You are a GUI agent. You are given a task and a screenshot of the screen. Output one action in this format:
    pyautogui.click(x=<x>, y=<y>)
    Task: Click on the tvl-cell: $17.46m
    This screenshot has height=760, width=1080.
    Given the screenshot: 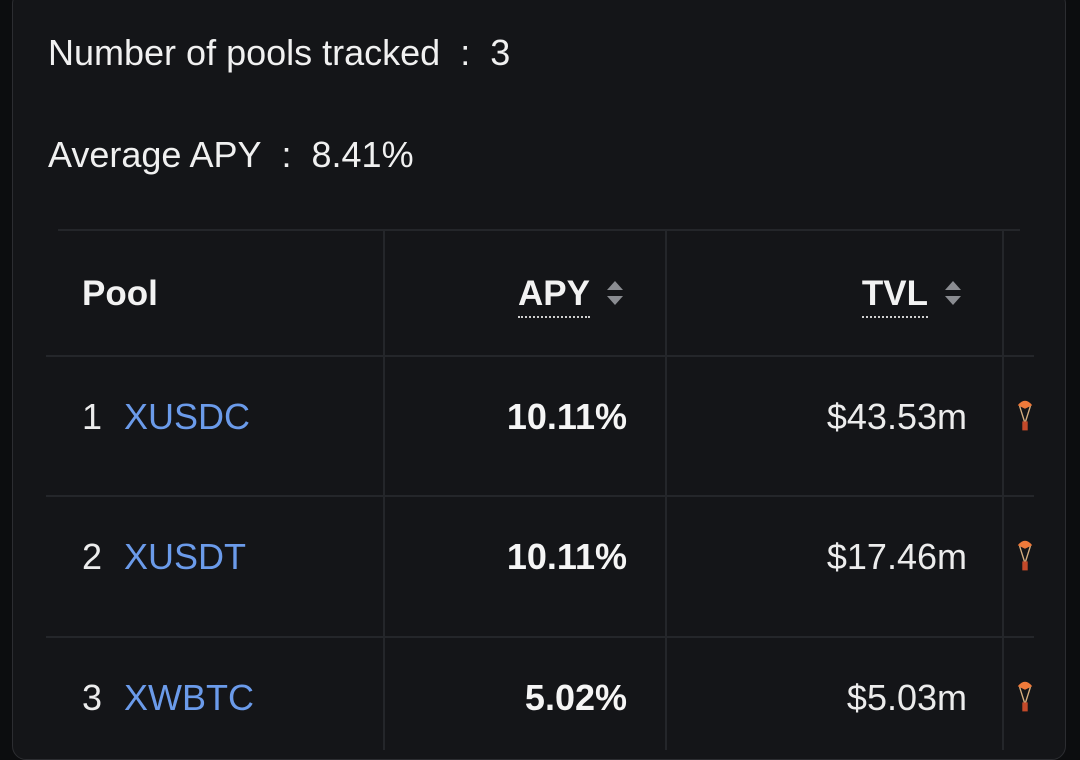 What is the action you would take?
    pyautogui.click(x=896, y=556)
    